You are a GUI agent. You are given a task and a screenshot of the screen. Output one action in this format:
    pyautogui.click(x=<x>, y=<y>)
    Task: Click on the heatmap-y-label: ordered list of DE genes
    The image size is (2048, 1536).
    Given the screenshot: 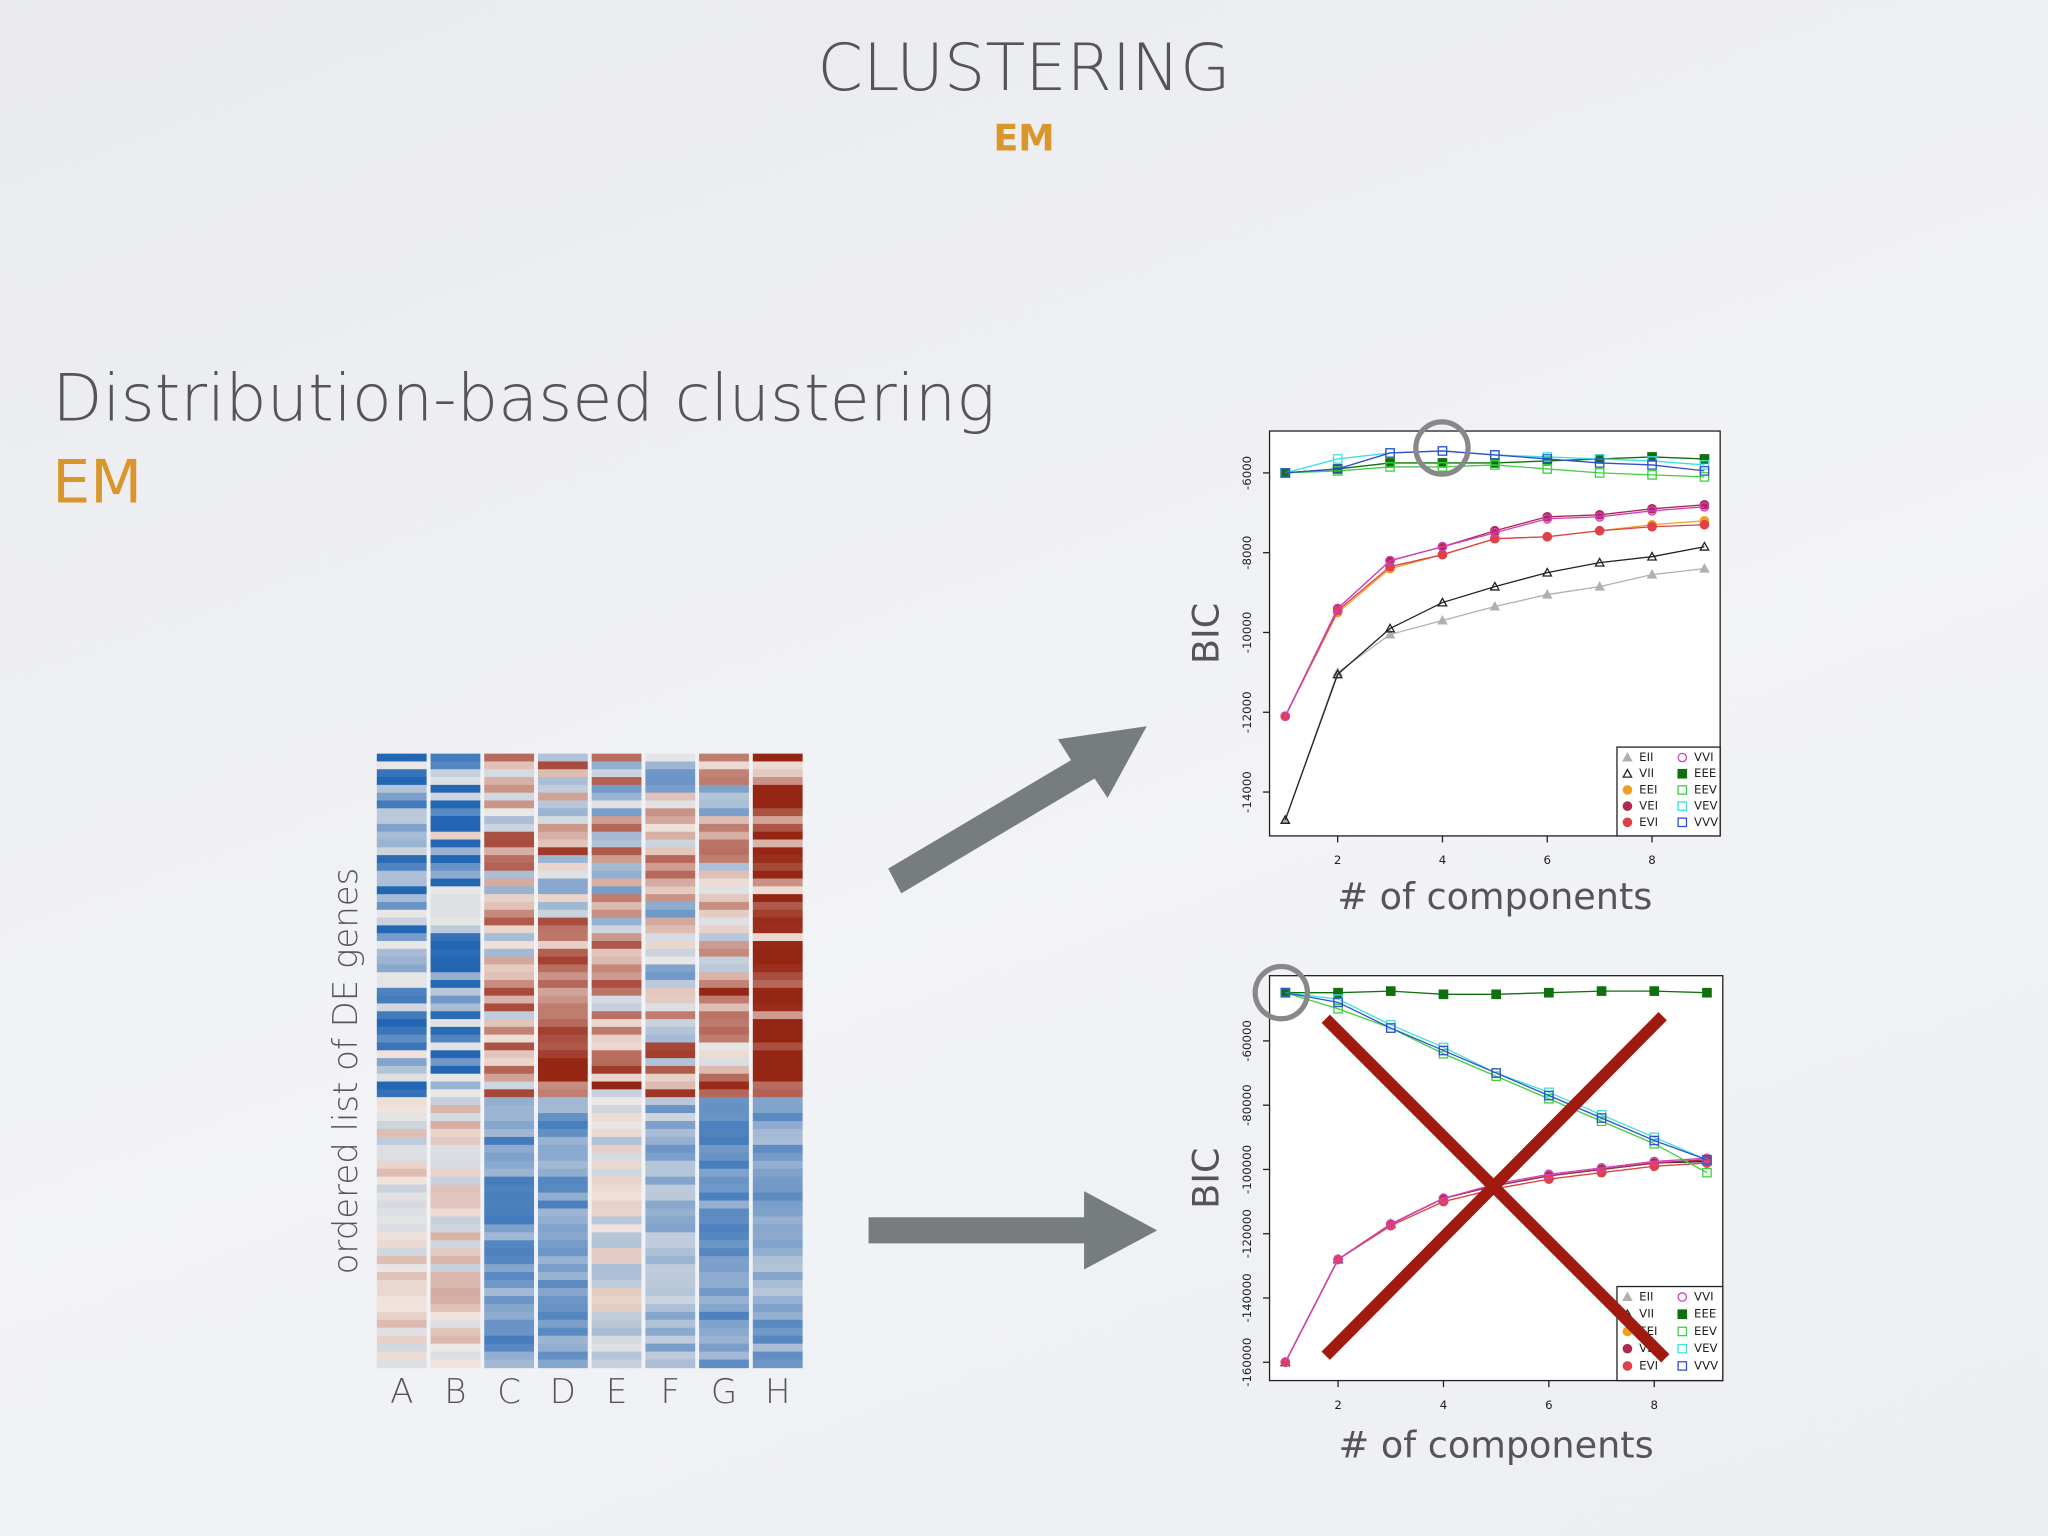 What is the action you would take?
    pyautogui.click(x=346, y=1071)
    